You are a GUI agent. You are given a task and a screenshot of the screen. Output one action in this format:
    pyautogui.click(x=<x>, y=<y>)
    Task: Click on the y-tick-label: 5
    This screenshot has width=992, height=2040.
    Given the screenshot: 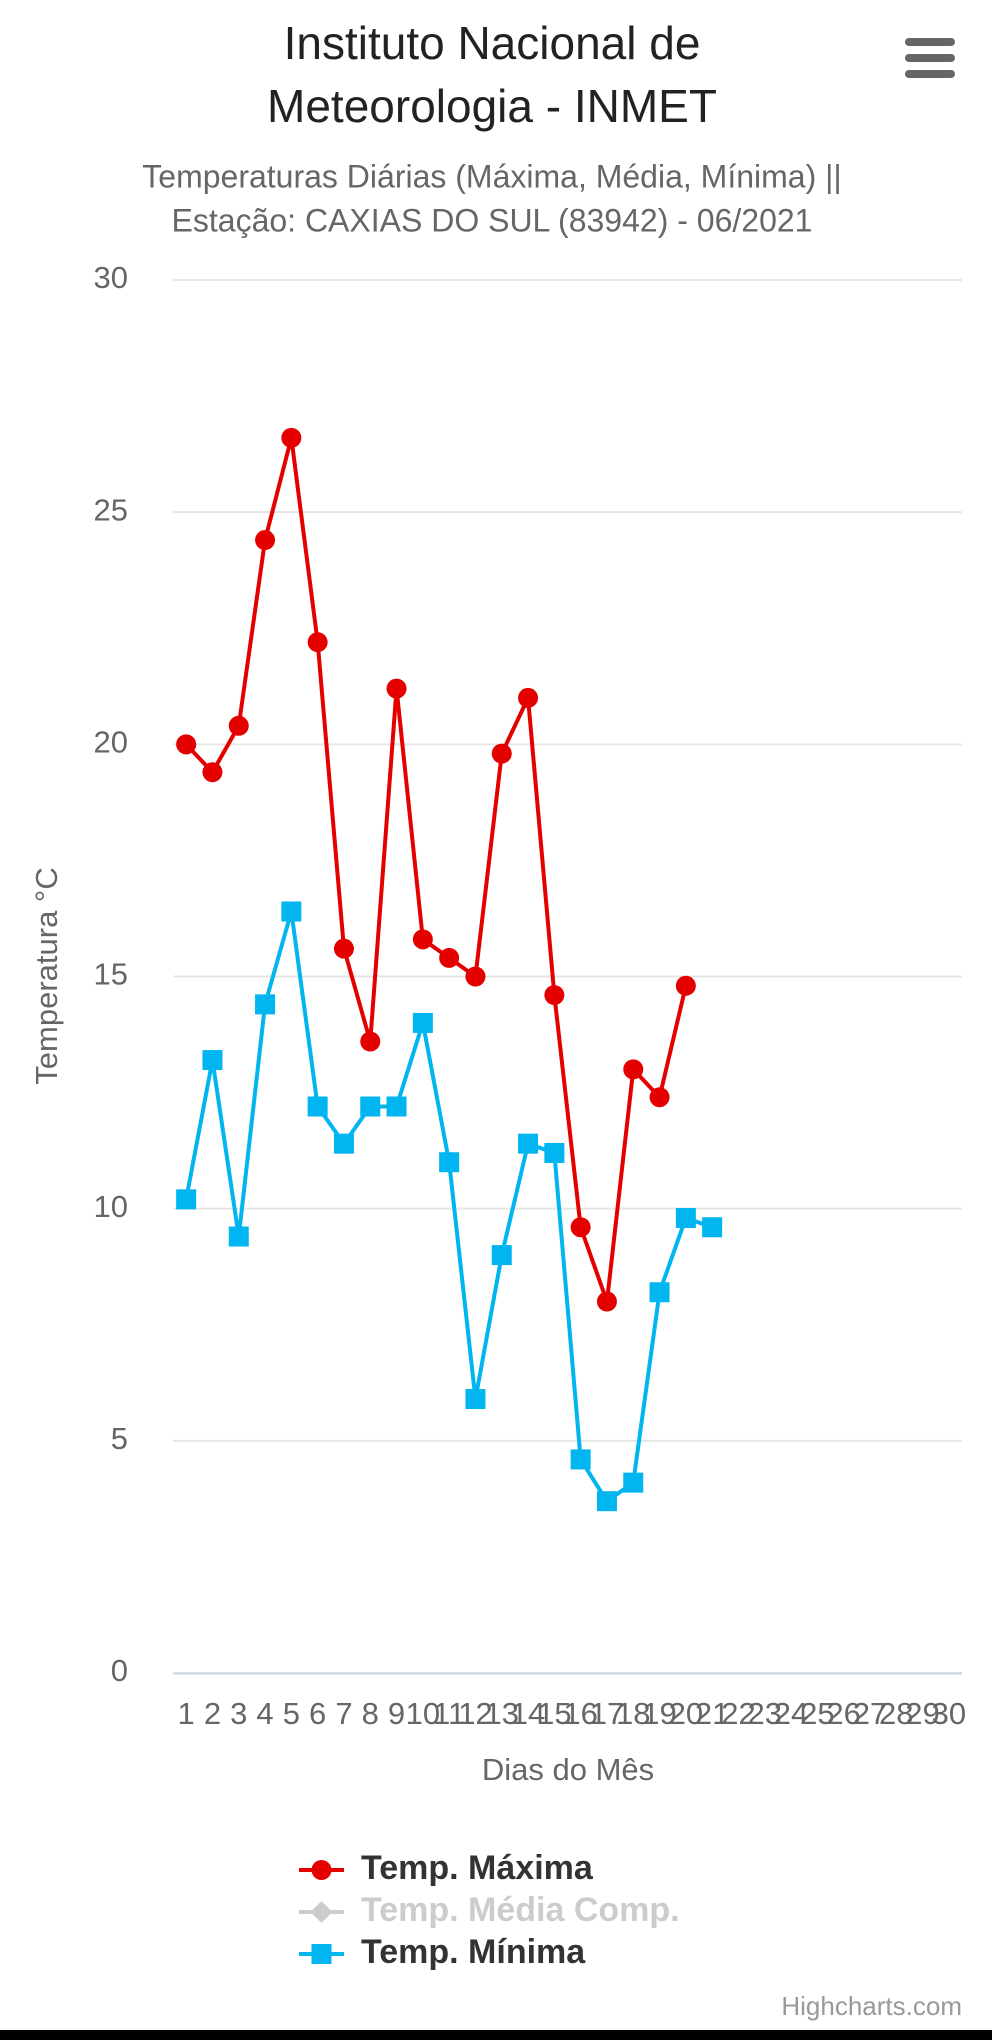 What is the action you would take?
    pyautogui.click(x=119, y=1438)
    